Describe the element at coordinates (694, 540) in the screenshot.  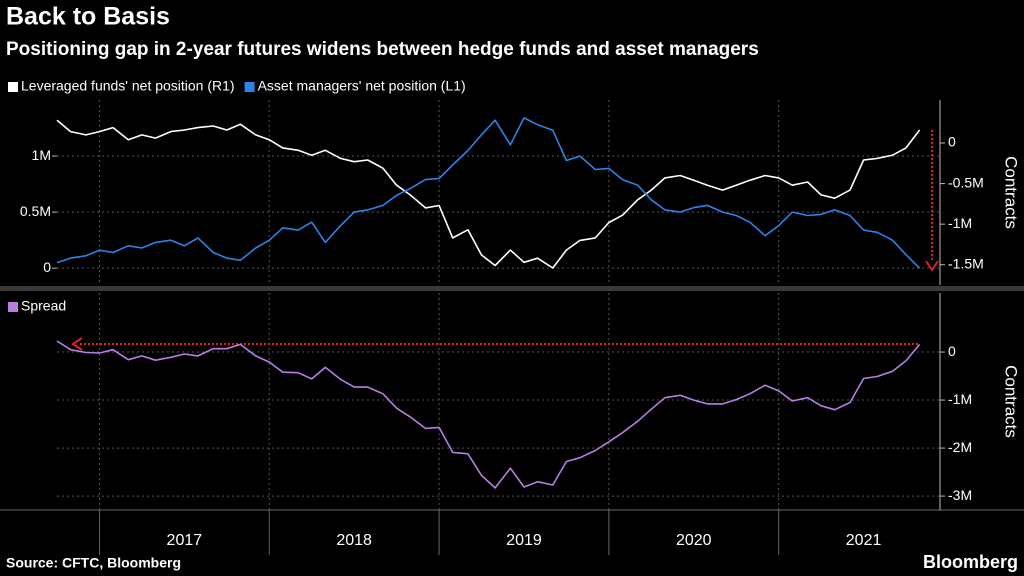
I see `x-tick-label: 2020` at that location.